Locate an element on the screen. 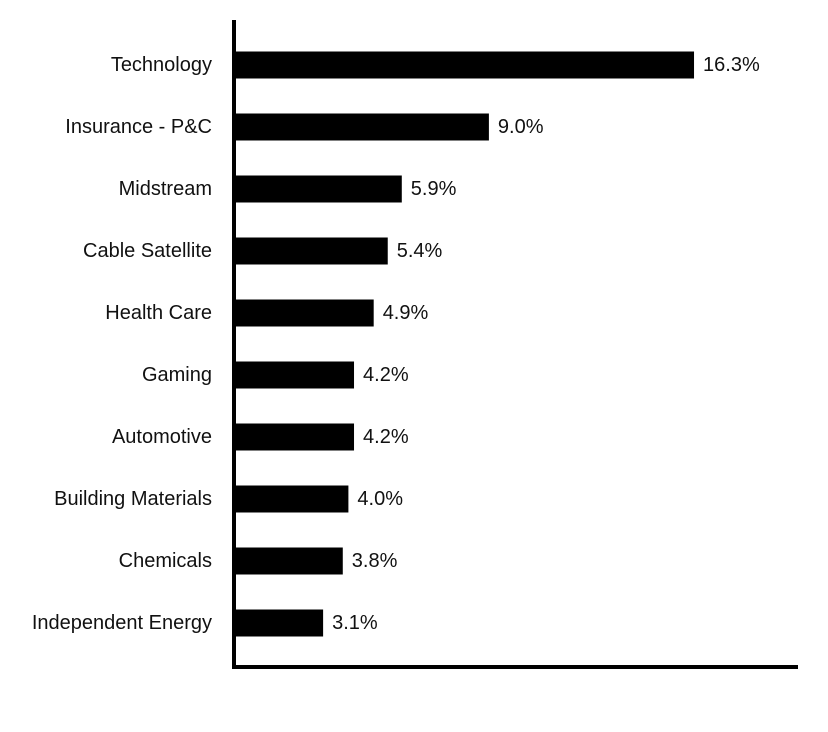 The height and width of the screenshot is (732, 828). value-label-9: 3.1% is located at coordinates (355, 623).